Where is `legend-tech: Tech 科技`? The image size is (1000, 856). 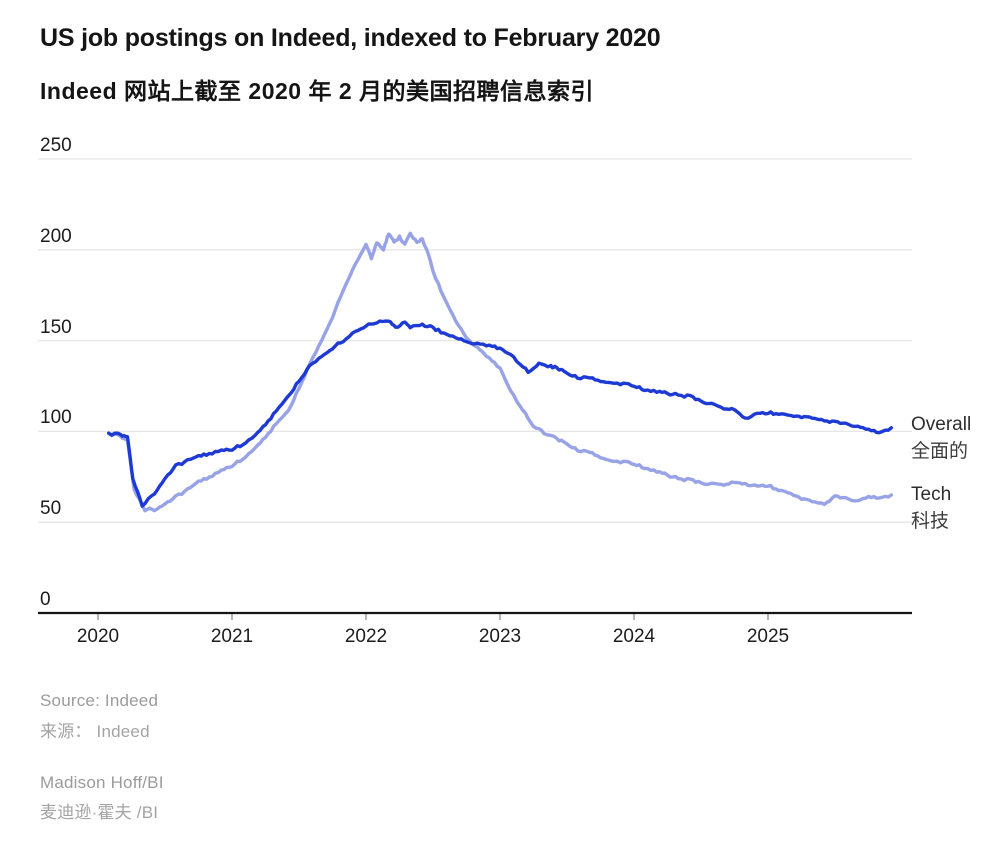 legend-tech: Tech 科技 is located at coordinates (931, 508).